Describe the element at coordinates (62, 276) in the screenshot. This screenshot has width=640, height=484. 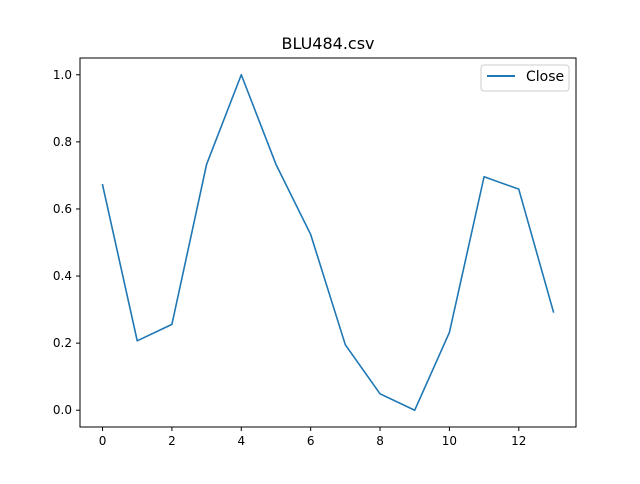
I see `y-tick-label: 0.4` at that location.